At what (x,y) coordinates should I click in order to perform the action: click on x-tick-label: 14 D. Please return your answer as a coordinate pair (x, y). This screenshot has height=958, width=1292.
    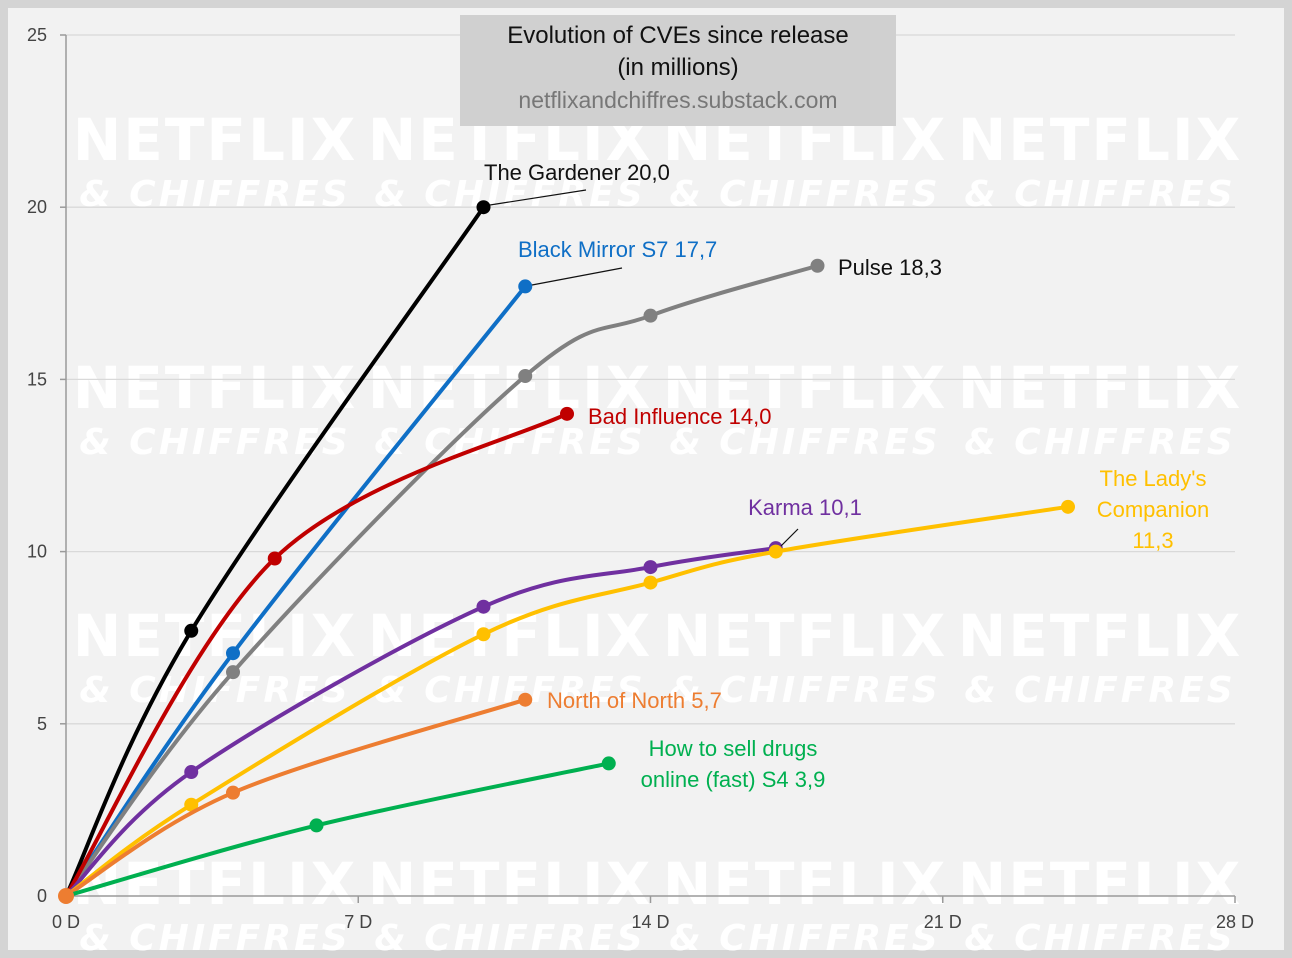
    Looking at the image, I should click on (650, 922).